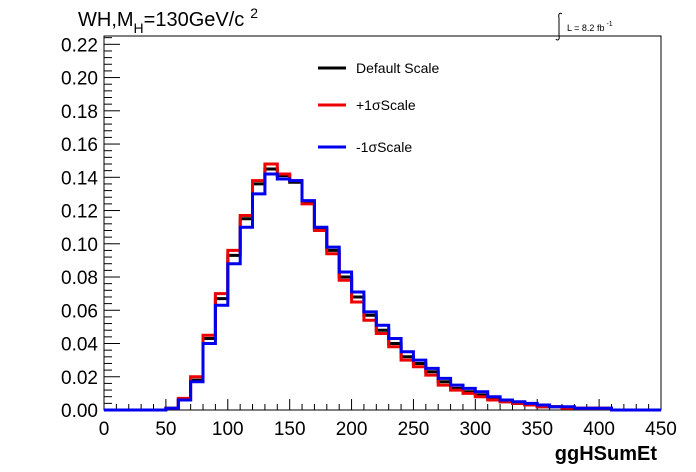 This screenshot has height=472, width=696. Describe the element at coordinates (79, 145) in the screenshot. I see `y-tick-label: 0.16` at that location.